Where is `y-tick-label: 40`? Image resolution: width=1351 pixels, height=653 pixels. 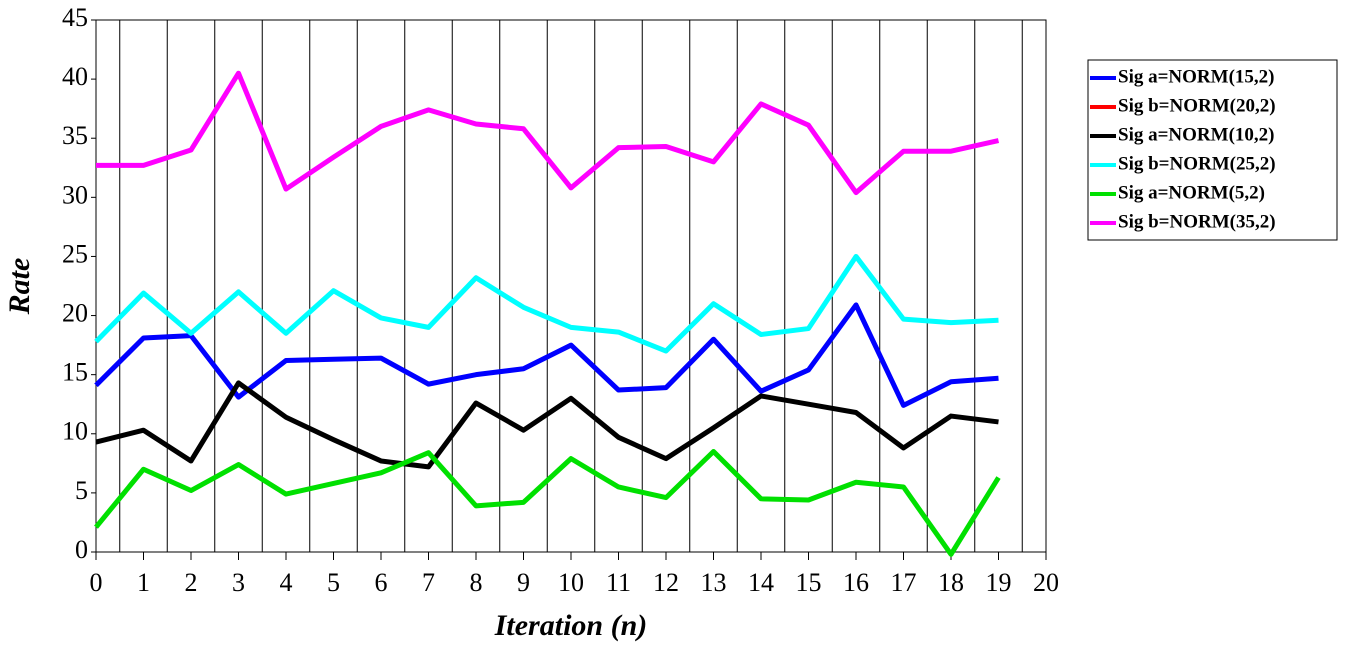
y-tick-label: 40 is located at coordinates (75, 76).